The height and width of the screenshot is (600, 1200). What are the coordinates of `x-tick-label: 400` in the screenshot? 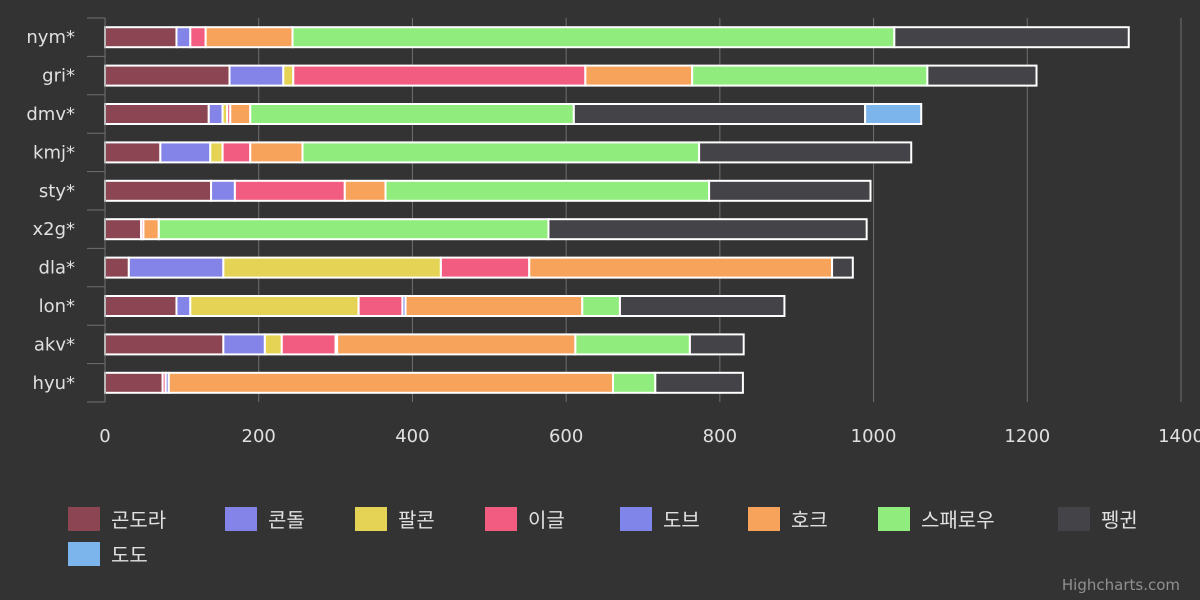 It's located at (412, 436).